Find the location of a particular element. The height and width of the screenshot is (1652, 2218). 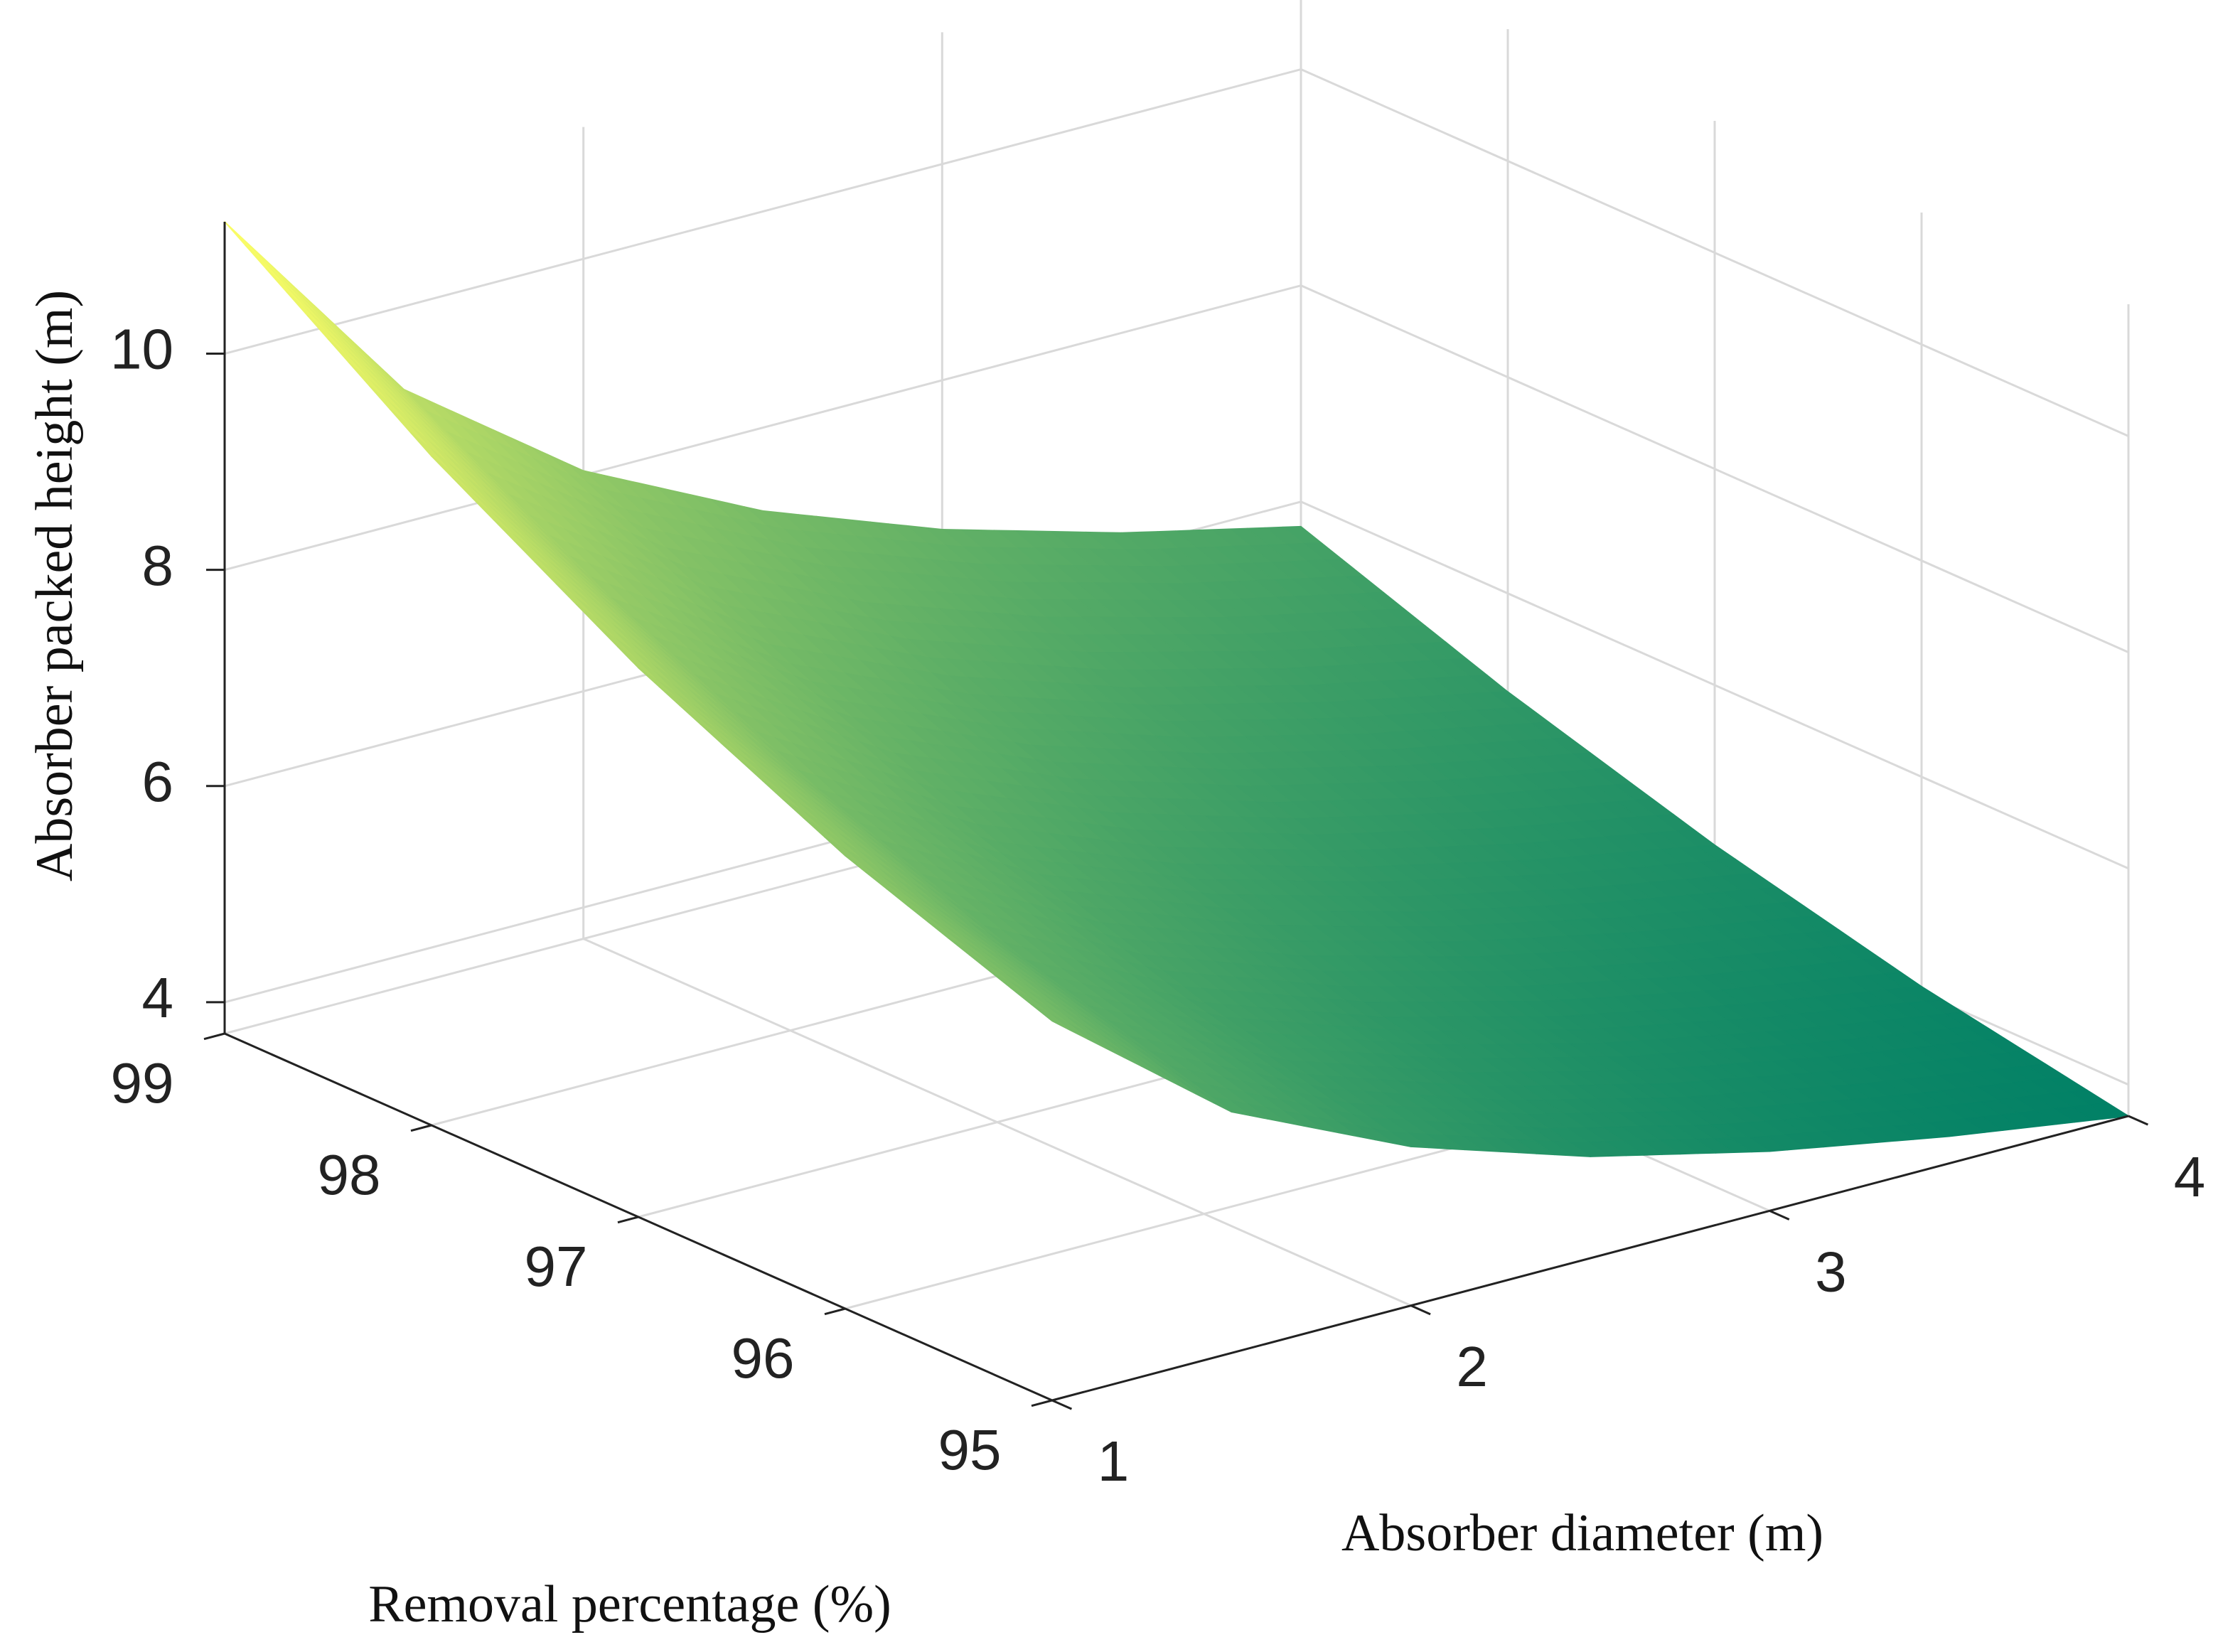

y-tick-label: 95 is located at coordinates (970, 1449).